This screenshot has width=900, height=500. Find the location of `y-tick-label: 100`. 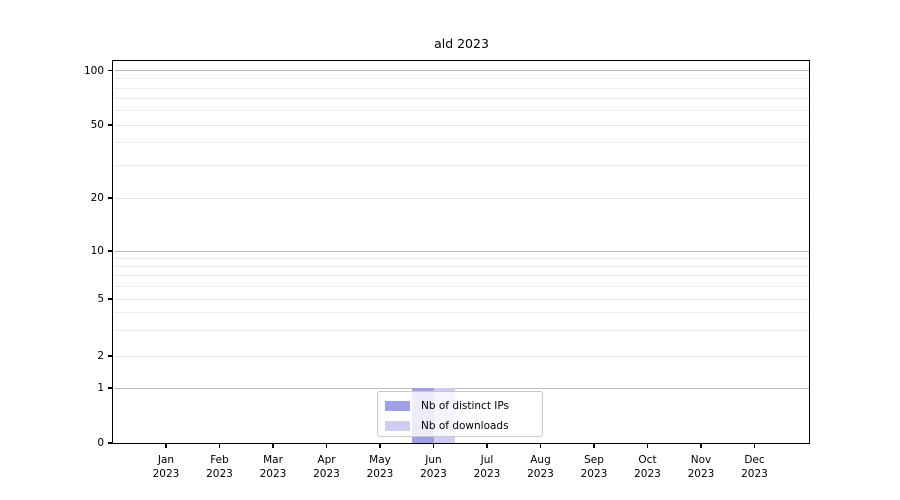

y-tick-label: 100 is located at coordinates (93, 70).